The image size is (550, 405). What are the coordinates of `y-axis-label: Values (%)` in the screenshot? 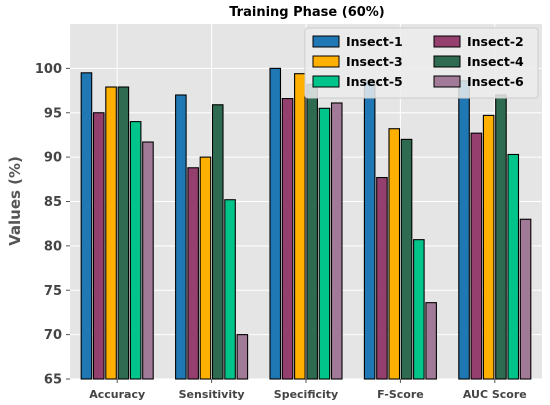 It's located at (15, 201).